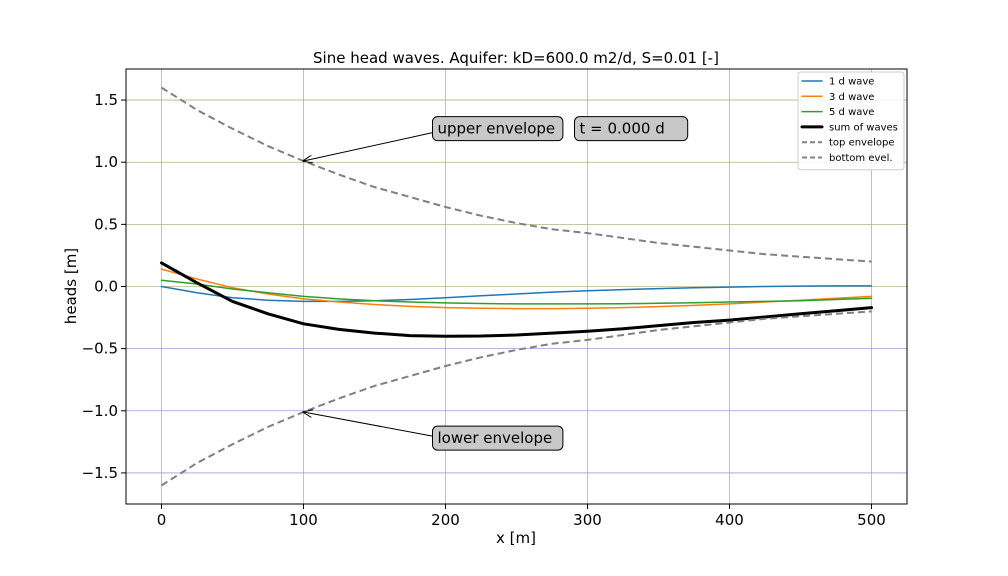 This screenshot has height=576, width=1008. What do you see at coordinates (863, 127) in the screenshot?
I see `legend-label: sum of waves` at bounding box center [863, 127].